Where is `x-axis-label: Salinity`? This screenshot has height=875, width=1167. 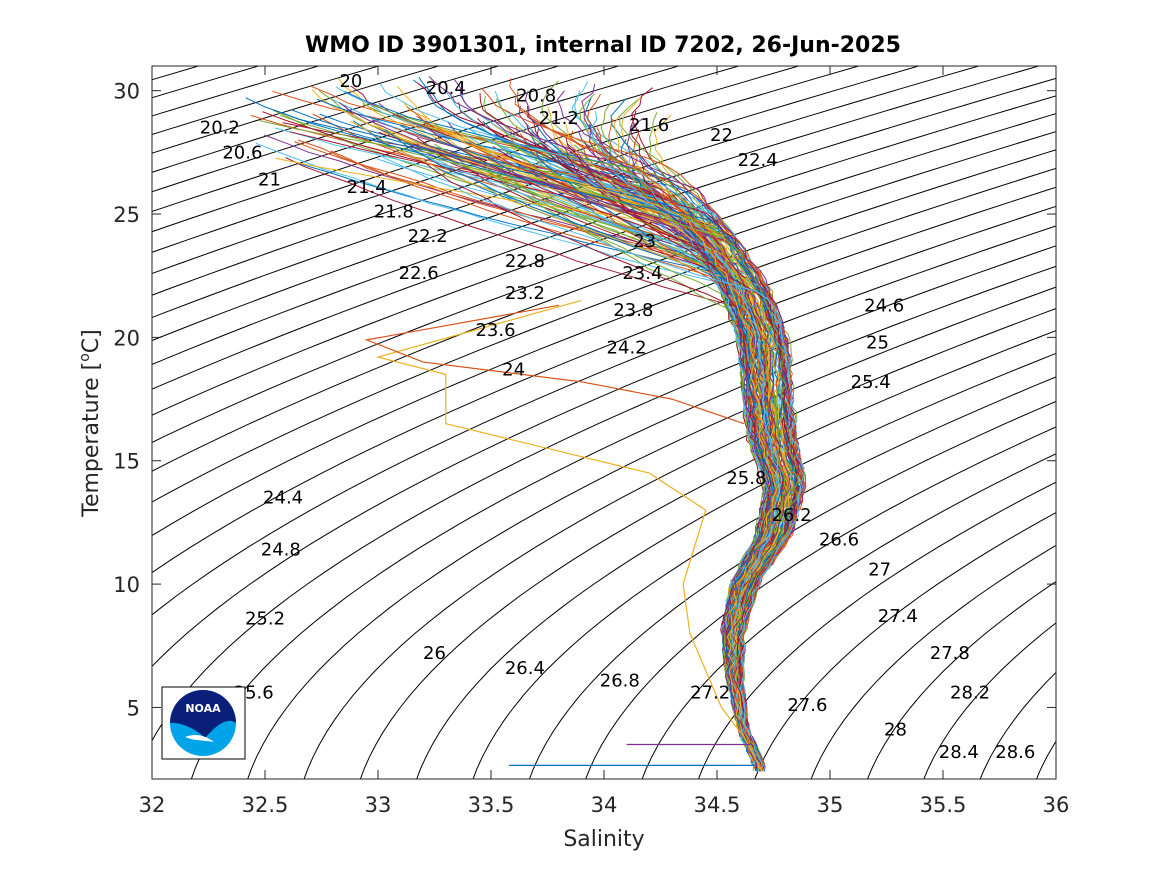 x-axis-label: Salinity is located at coordinates (603, 839).